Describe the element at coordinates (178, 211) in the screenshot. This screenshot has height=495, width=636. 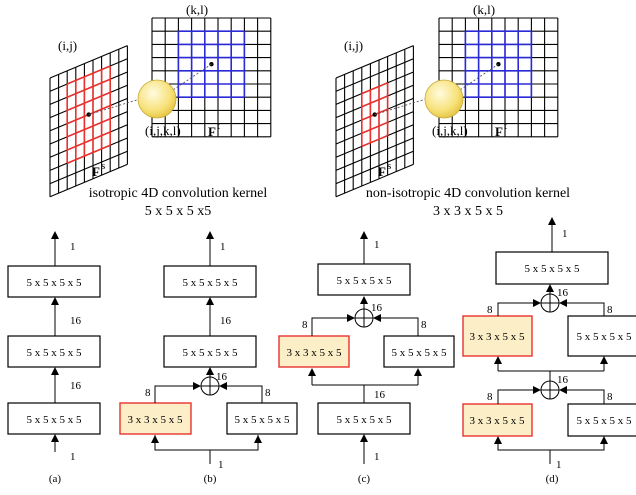
I see `caption-line2: 5 x 5 x 5 x5` at that location.